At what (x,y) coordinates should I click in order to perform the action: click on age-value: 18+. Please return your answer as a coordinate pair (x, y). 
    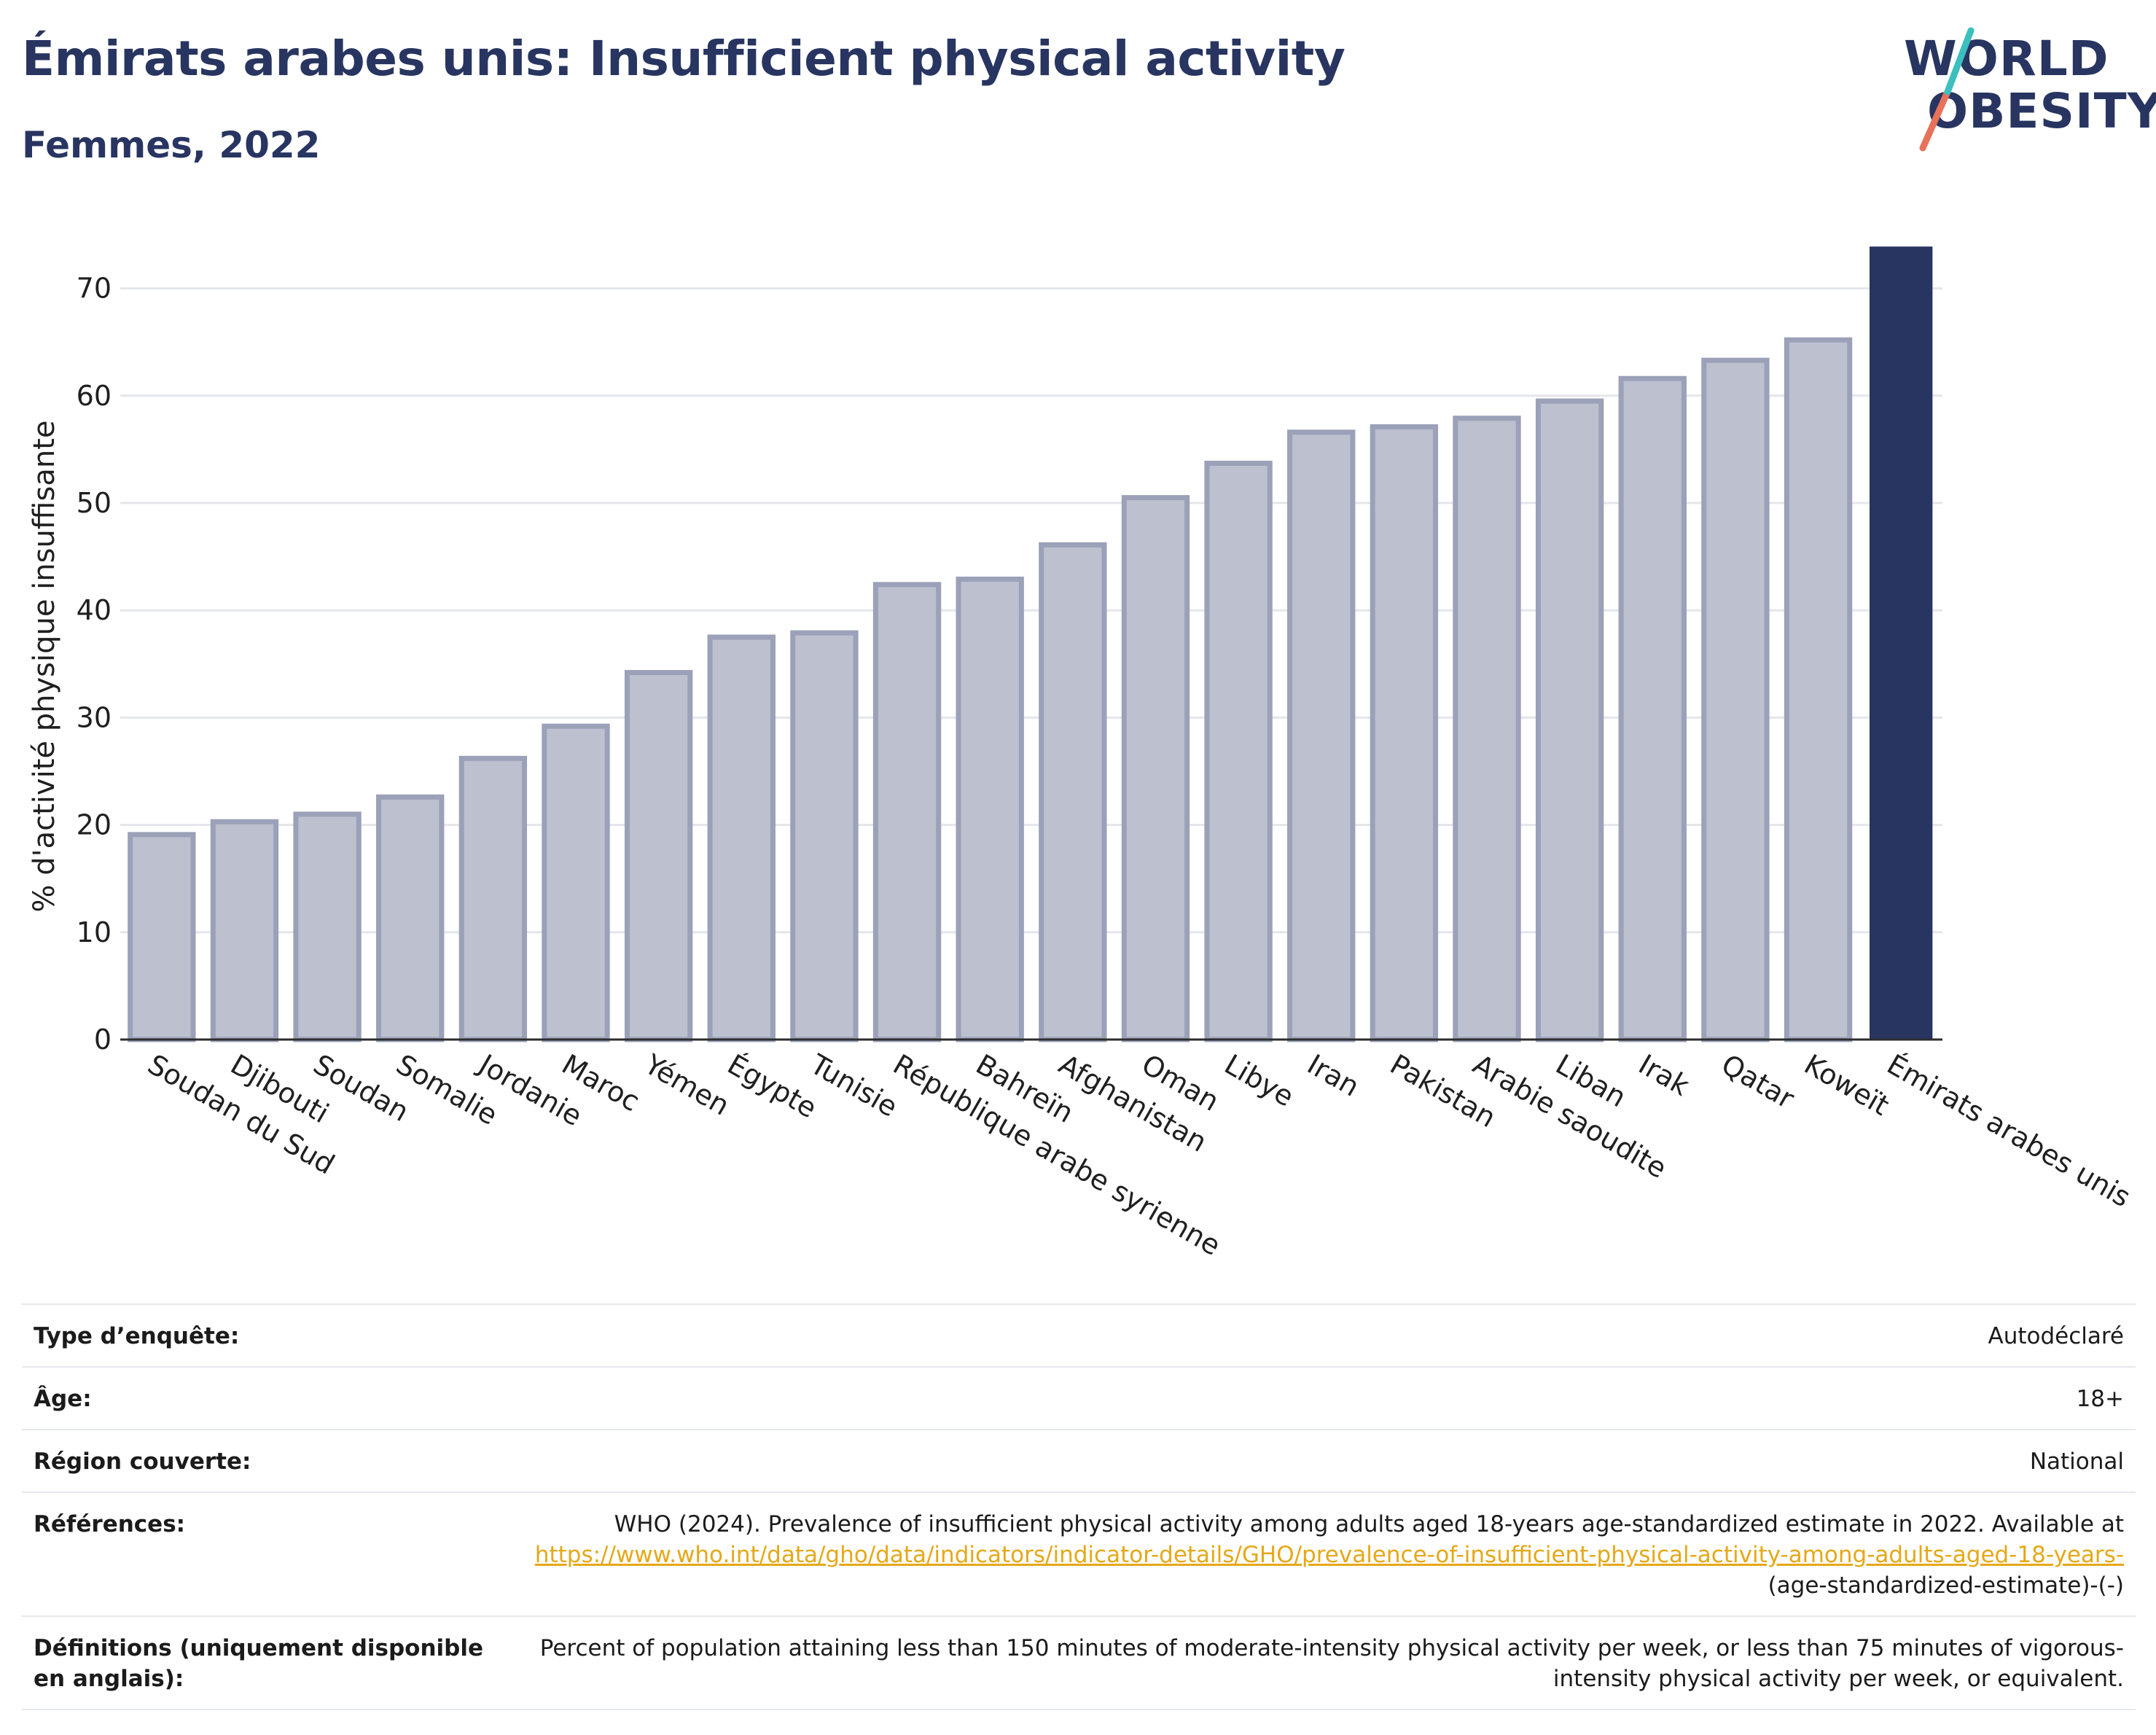
    Looking at the image, I should click on (2100, 1399).